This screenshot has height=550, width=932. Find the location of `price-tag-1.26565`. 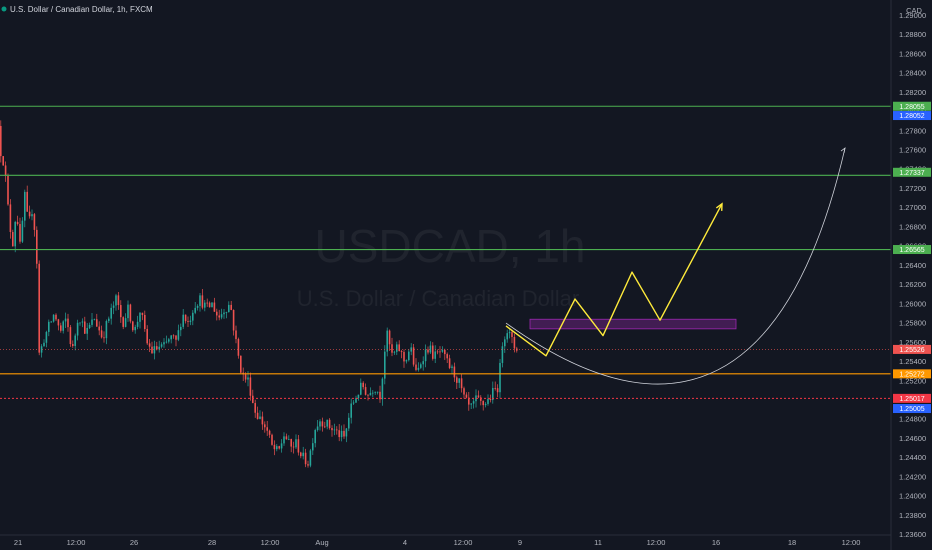

price-tag-1.26565 is located at coordinates (912, 250).